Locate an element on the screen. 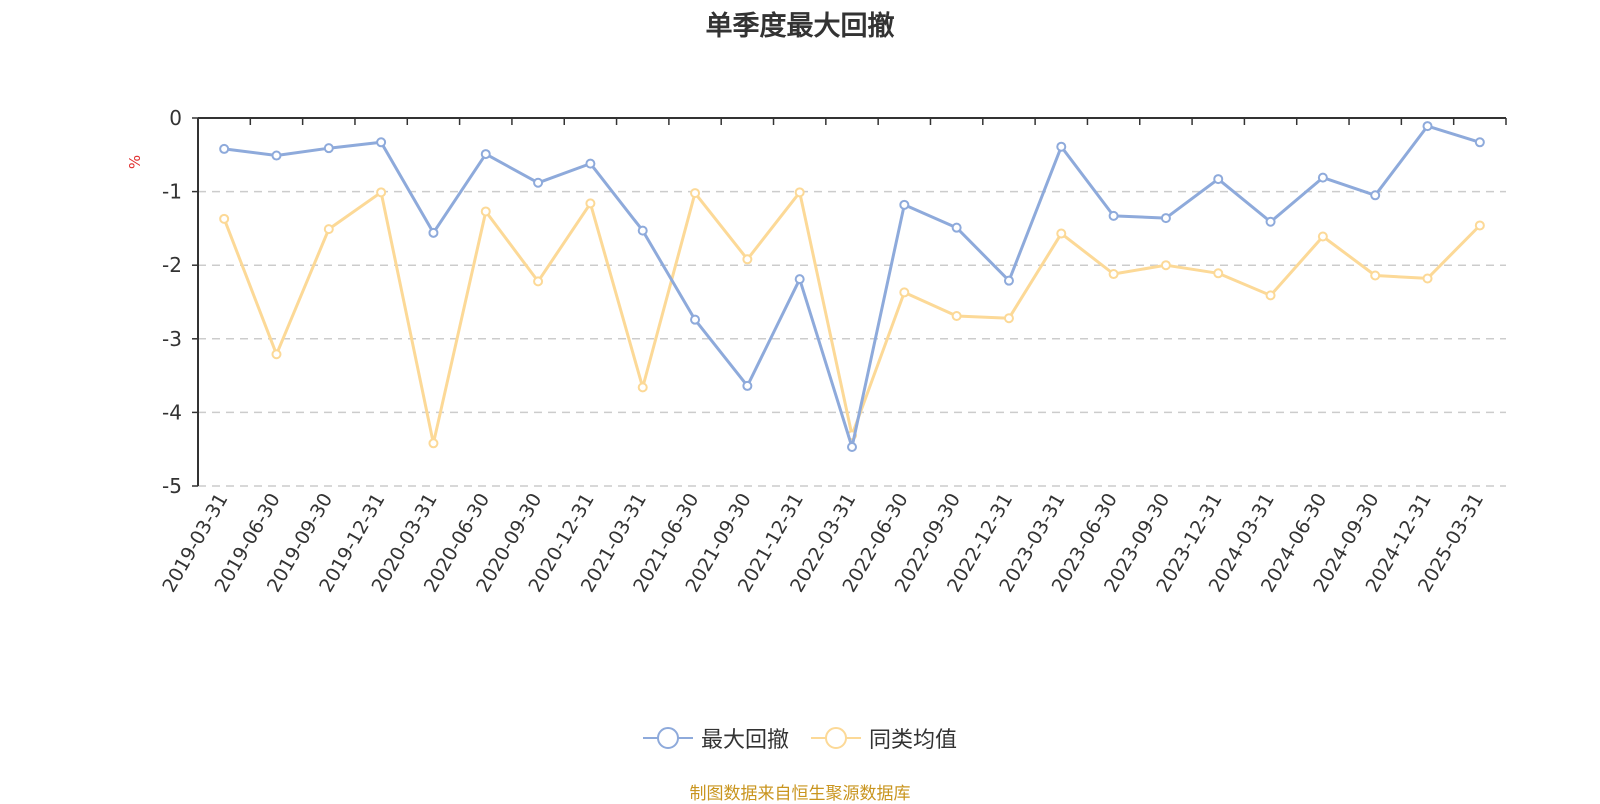 The height and width of the screenshot is (804, 1600). legend-item-series-1: 同类均值 is located at coordinates (884, 738).